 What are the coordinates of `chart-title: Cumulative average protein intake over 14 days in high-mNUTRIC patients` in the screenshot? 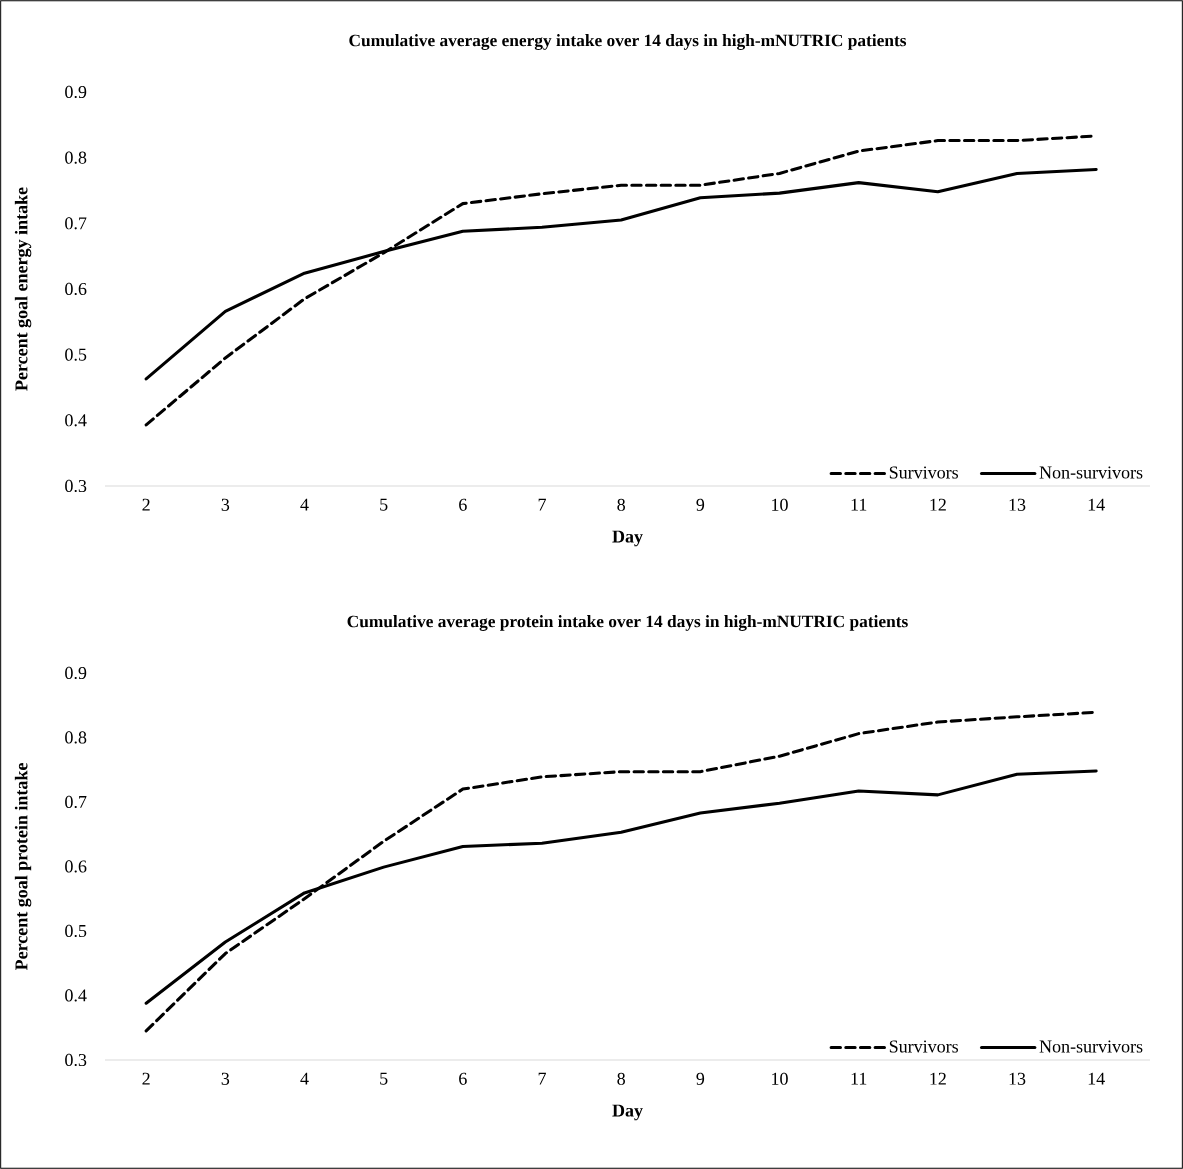 It's located at (627, 623).